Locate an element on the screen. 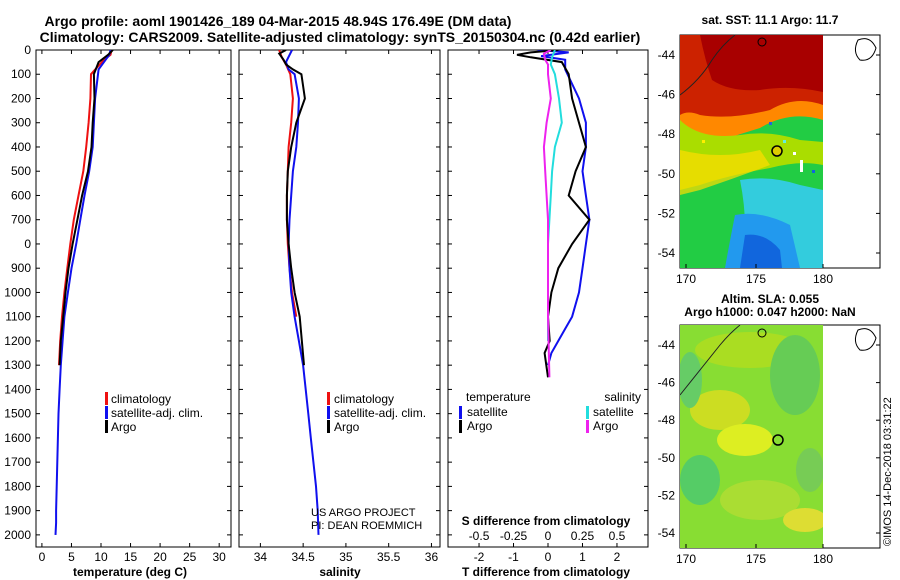  sst-coastline is located at coordinates (707, 65).